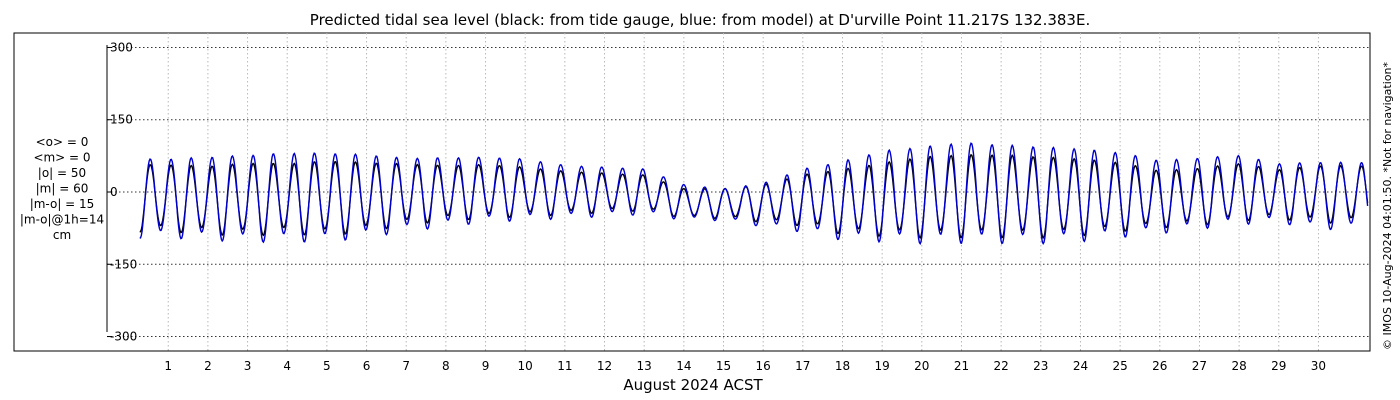  I want to click on y-tick-label: -150, so click(123, 264).